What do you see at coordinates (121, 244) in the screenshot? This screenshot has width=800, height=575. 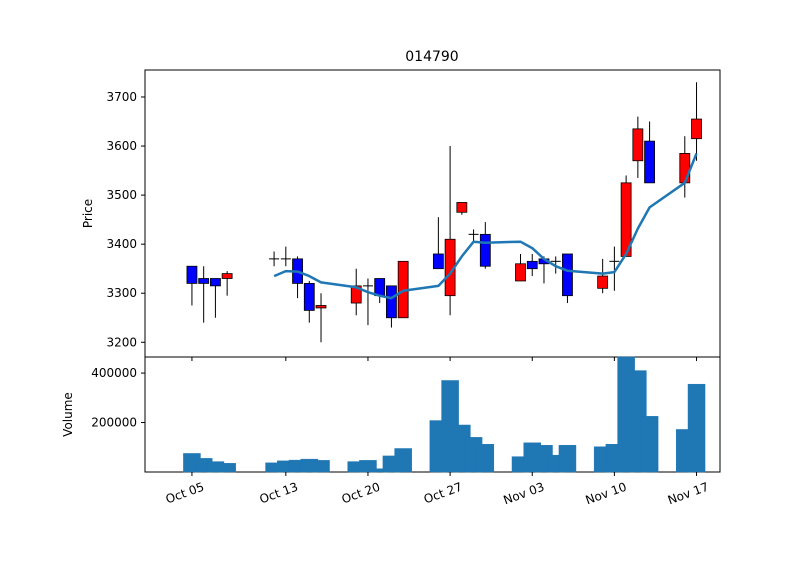 I see `price-tick-label: 3400` at bounding box center [121, 244].